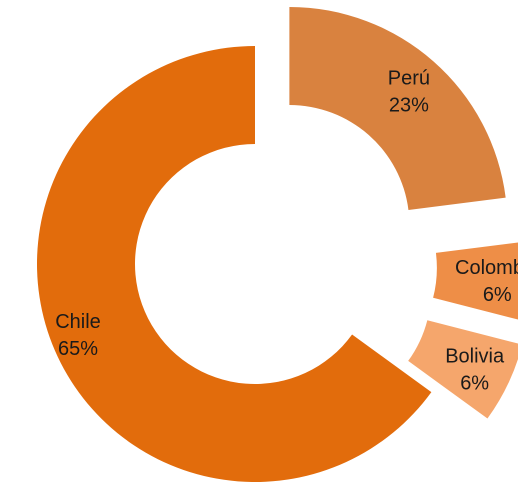 The height and width of the screenshot is (490, 518). I want to click on slice-percent-bolivia: 6%, so click(474, 383).